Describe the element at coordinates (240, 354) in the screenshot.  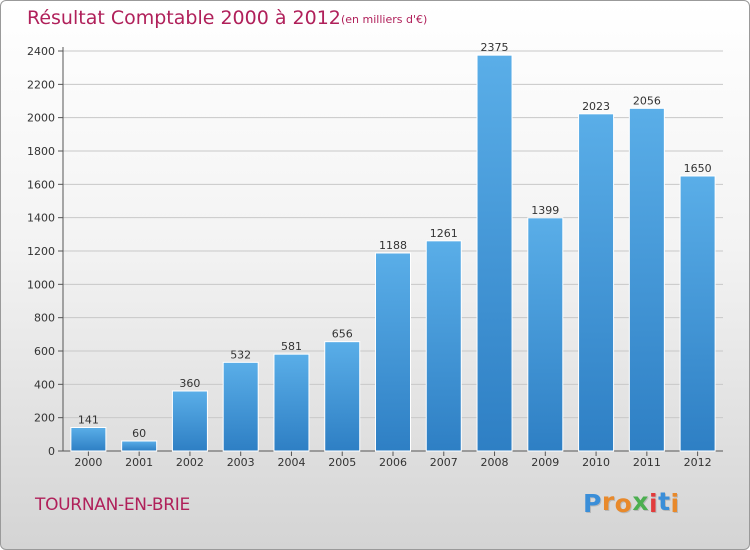
I see `data-label-2003: 532` at that location.